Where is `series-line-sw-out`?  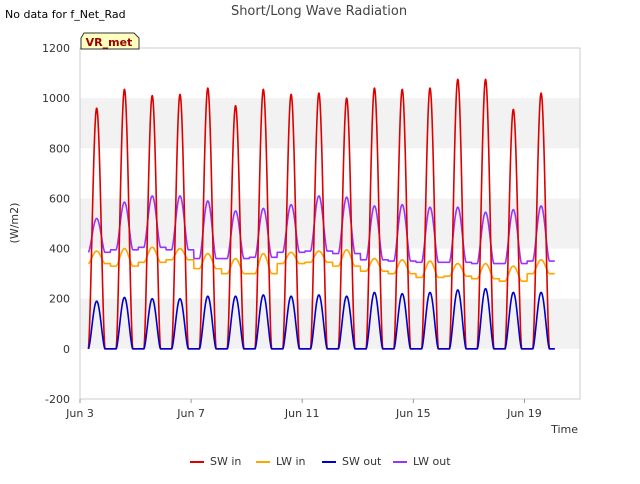
series-line-sw-out is located at coordinates (321, 318).